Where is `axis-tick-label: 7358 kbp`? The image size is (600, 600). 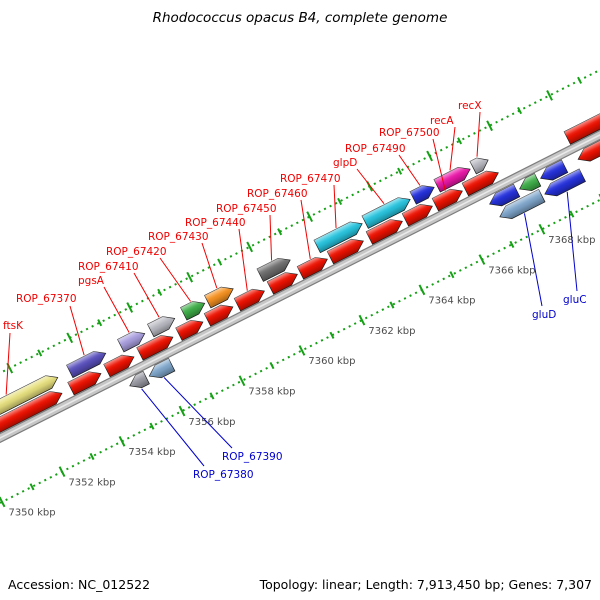 axis-tick-label: 7358 kbp is located at coordinates (271, 391).